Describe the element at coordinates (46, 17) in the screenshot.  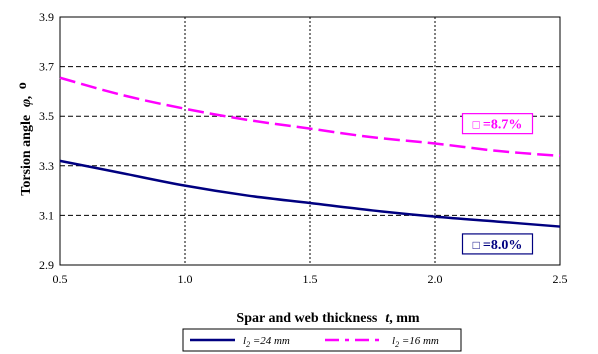
I see `y-tick-label: 3.9` at that location.